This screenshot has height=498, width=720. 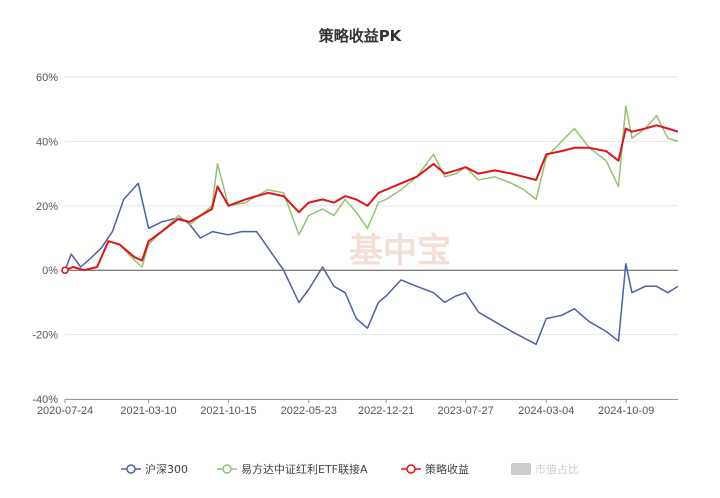 I want to click on series-point, so click(x=65, y=270).